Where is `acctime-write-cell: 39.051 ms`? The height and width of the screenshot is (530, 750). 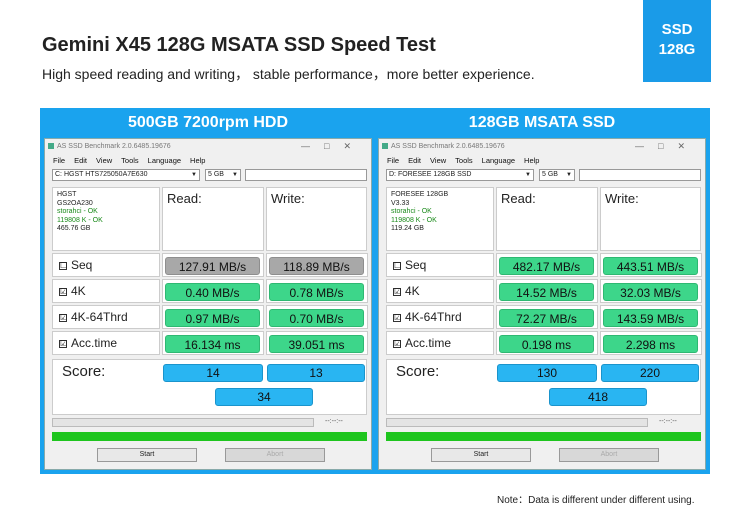 acctime-write-cell: 39.051 ms is located at coordinates (317, 343).